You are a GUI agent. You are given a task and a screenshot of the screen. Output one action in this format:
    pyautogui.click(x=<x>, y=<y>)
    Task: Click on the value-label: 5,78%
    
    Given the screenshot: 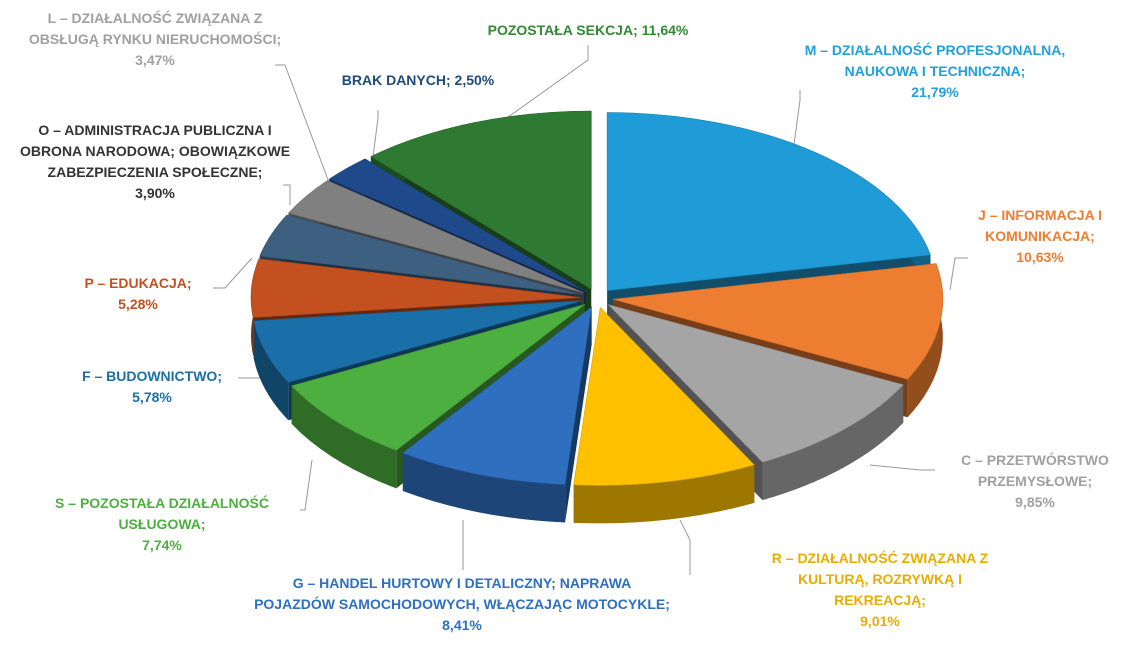 What is the action you would take?
    pyautogui.click(x=152, y=397)
    